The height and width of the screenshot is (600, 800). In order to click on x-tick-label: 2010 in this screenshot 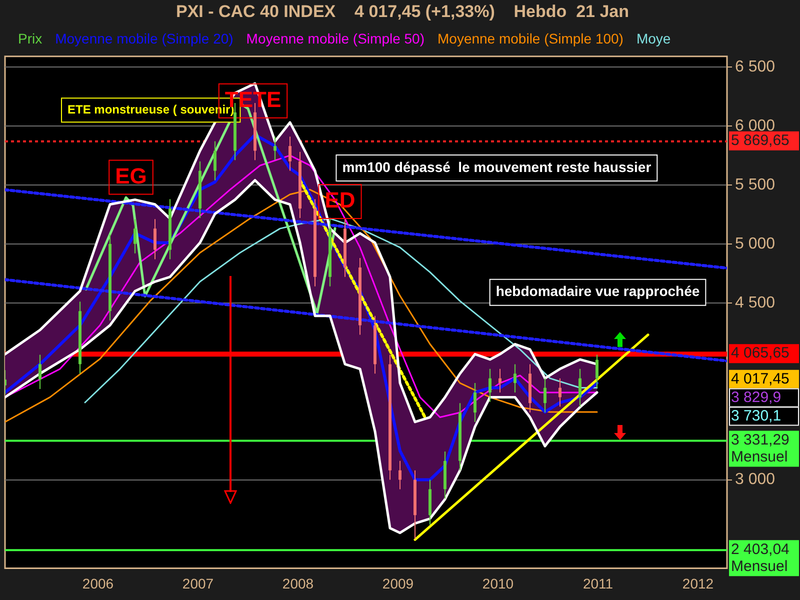, I will do `click(498, 583)`.